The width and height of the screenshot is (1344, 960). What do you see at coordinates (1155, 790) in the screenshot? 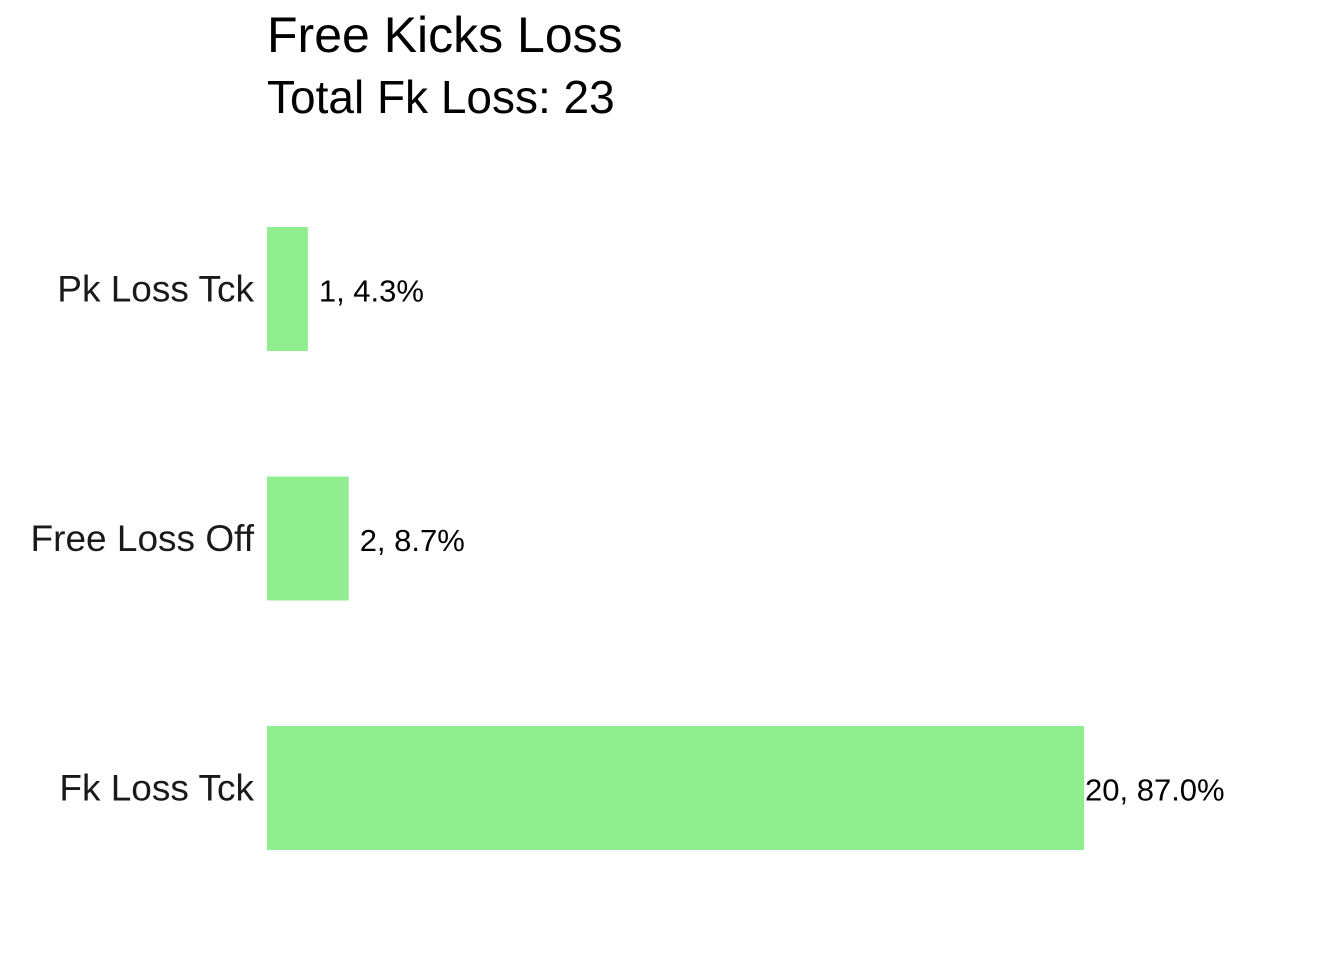
I see `data-label: 20, 87.0%` at bounding box center [1155, 790].